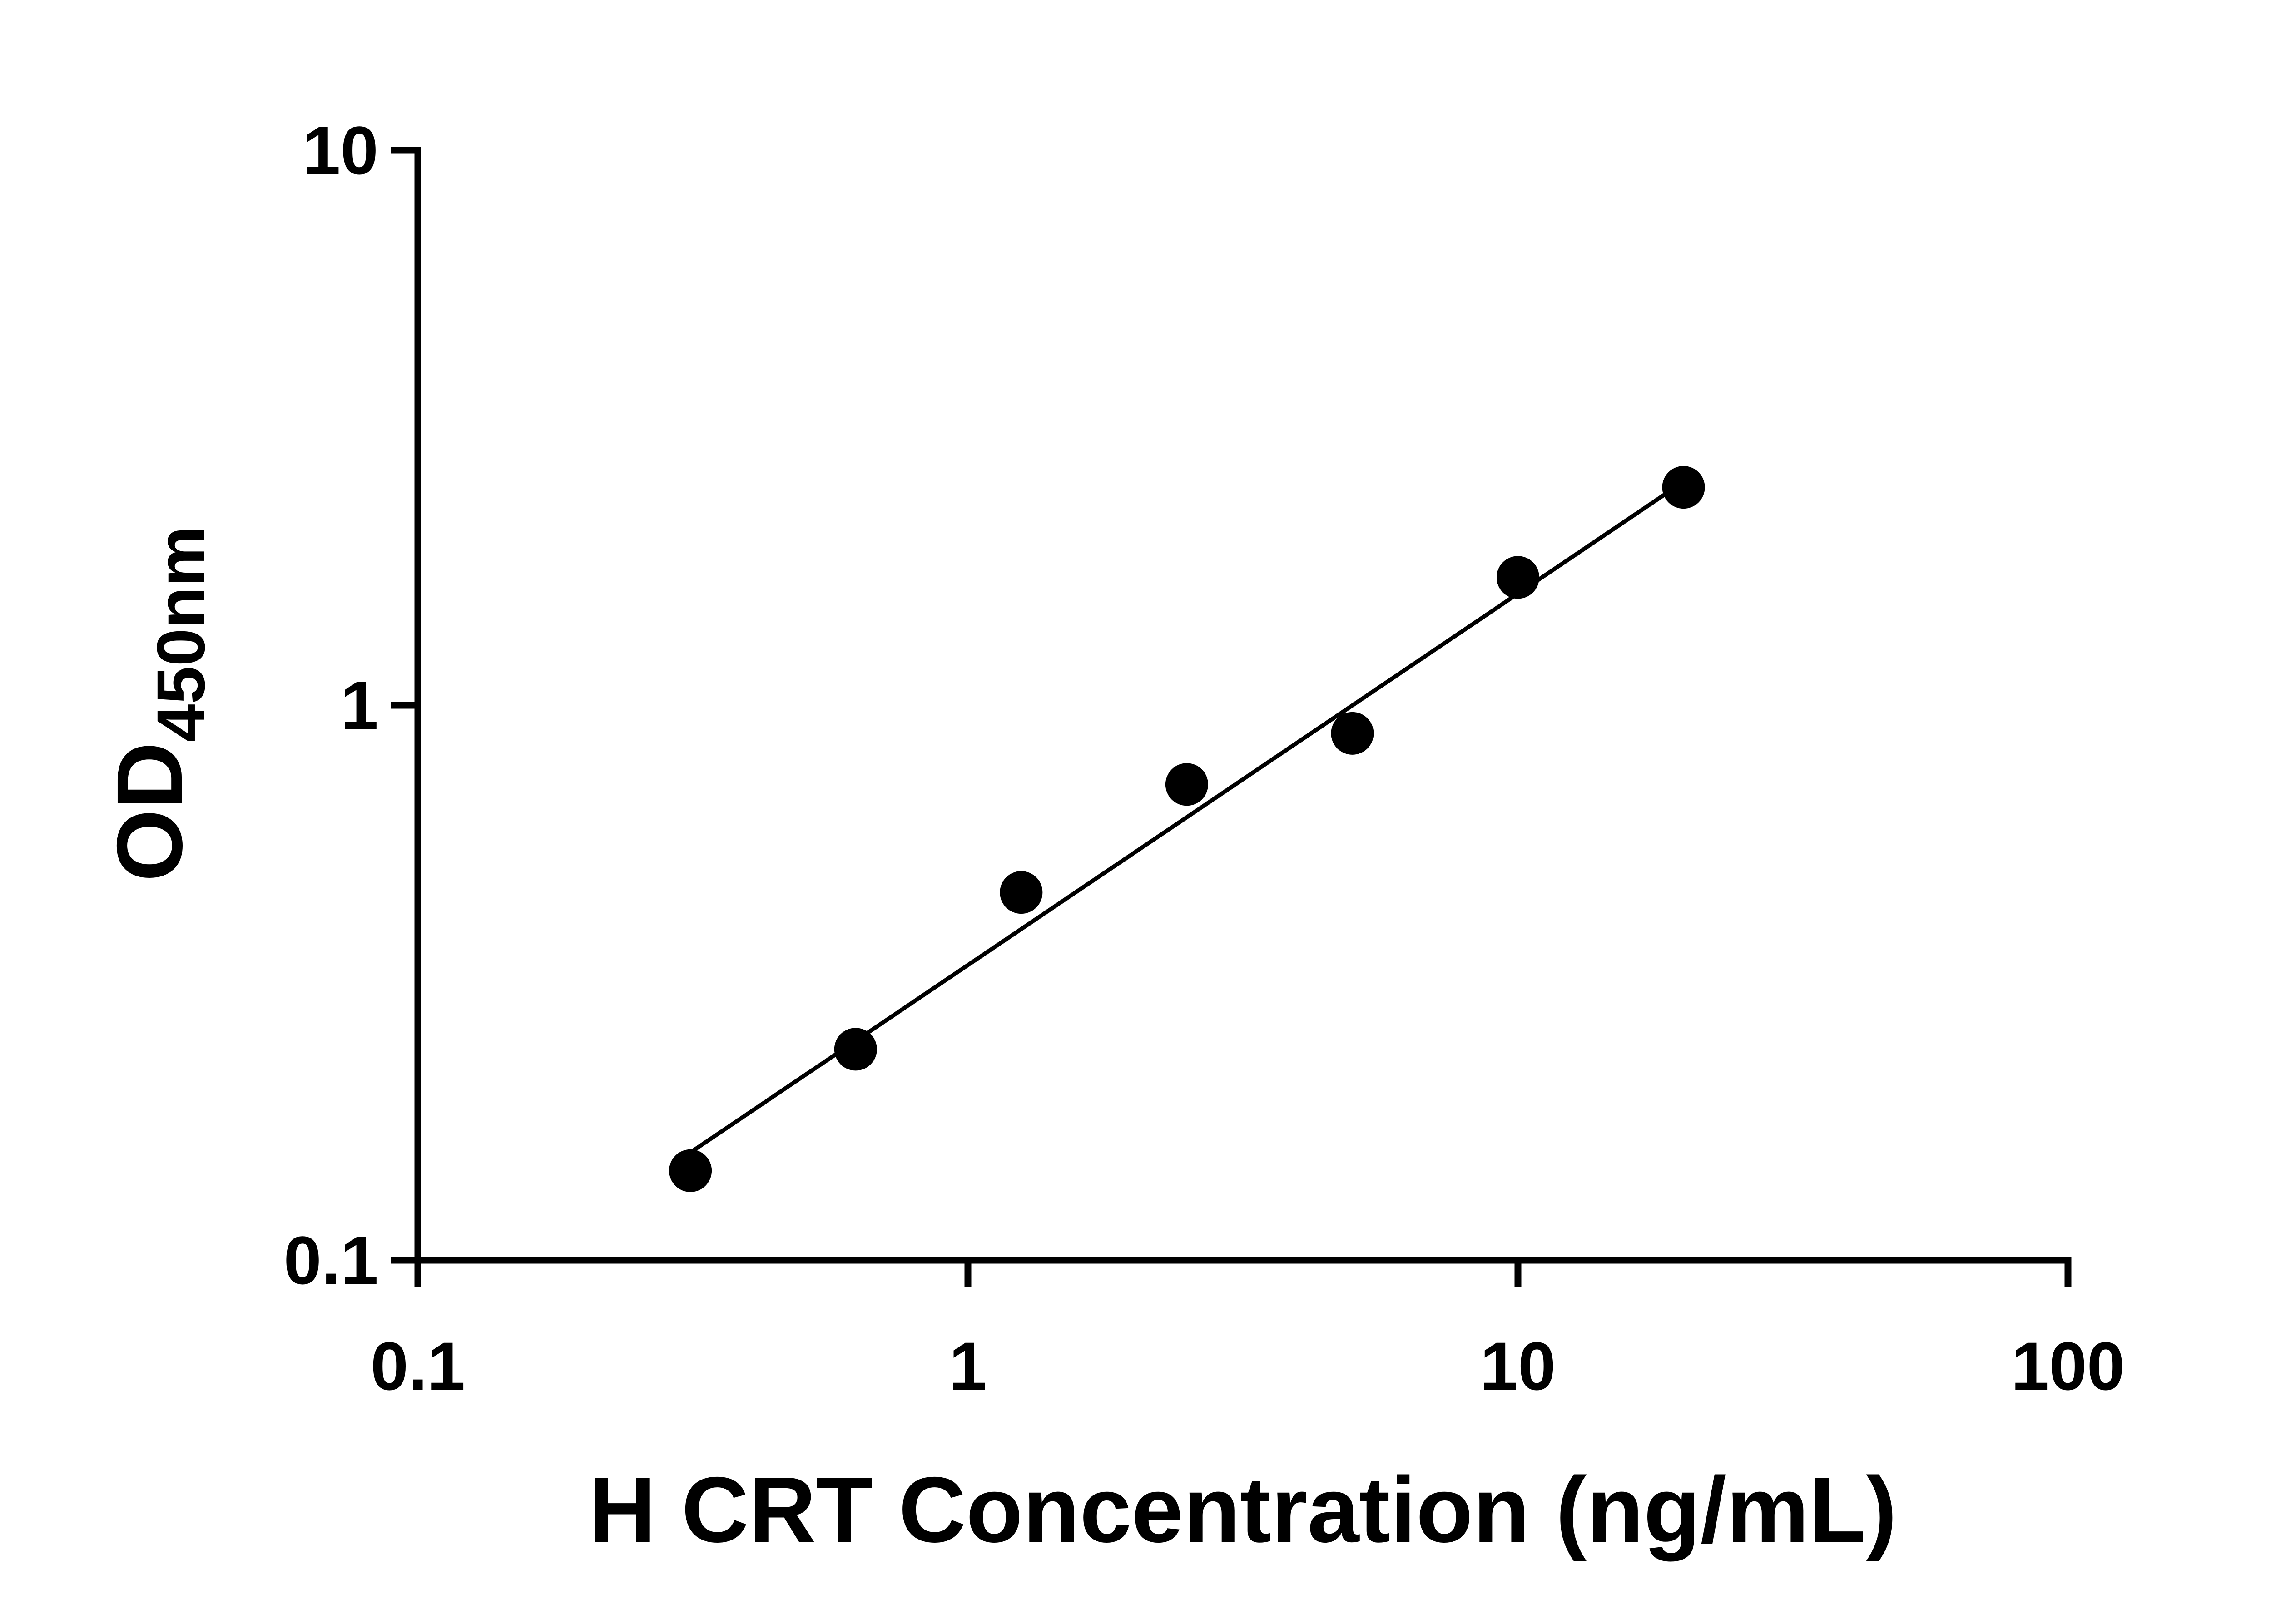 Image resolution: width=2271 pixels, height=1624 pixels. I want to click on x-tick-label: 0.1, so click(418, 1366).